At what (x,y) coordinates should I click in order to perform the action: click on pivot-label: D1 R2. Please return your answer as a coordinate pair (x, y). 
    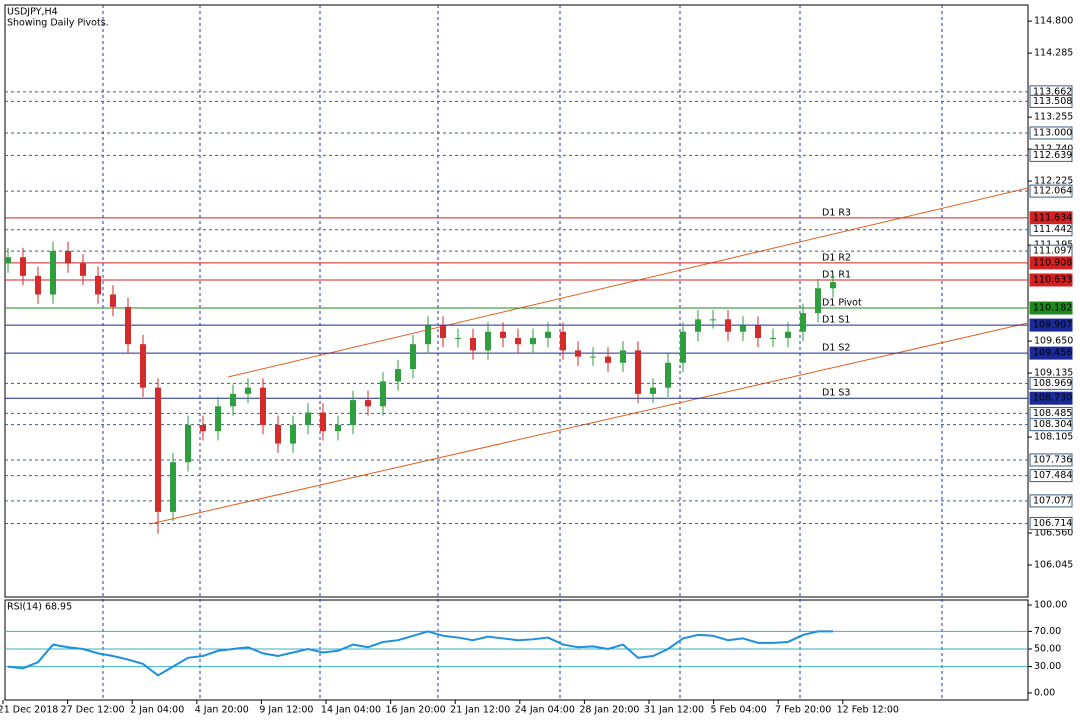
    Looking at the image, I should click on (836, 257).